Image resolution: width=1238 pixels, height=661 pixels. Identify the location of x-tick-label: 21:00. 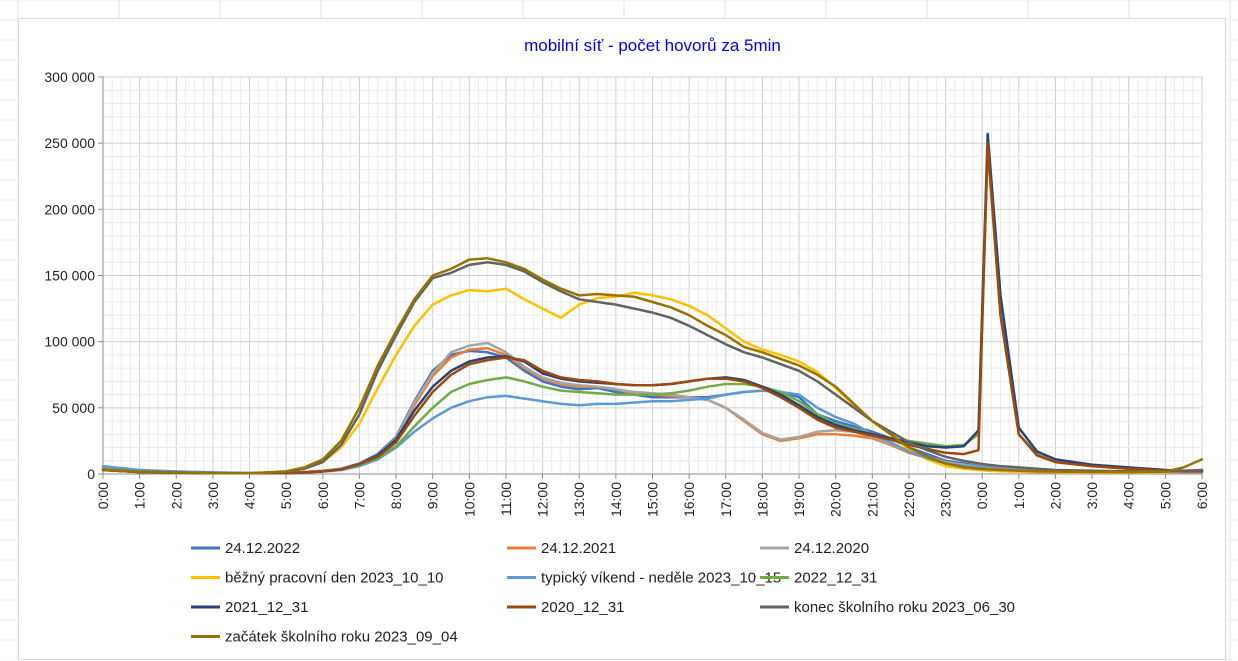
(872, 499).